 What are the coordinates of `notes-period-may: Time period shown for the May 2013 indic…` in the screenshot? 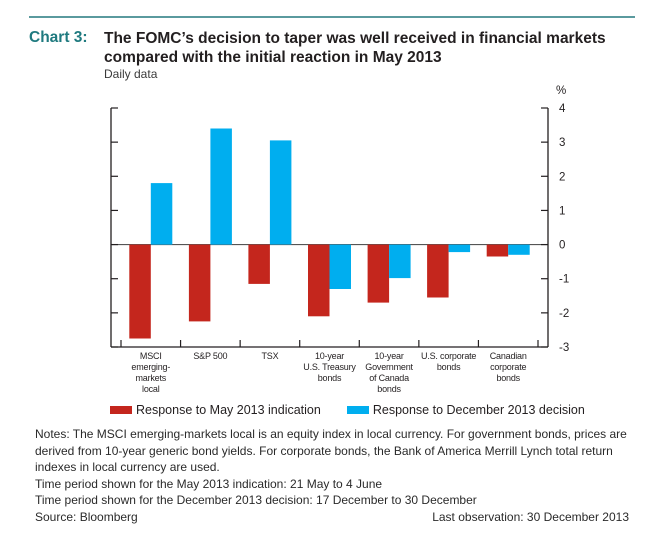 It's located at (209, 483).